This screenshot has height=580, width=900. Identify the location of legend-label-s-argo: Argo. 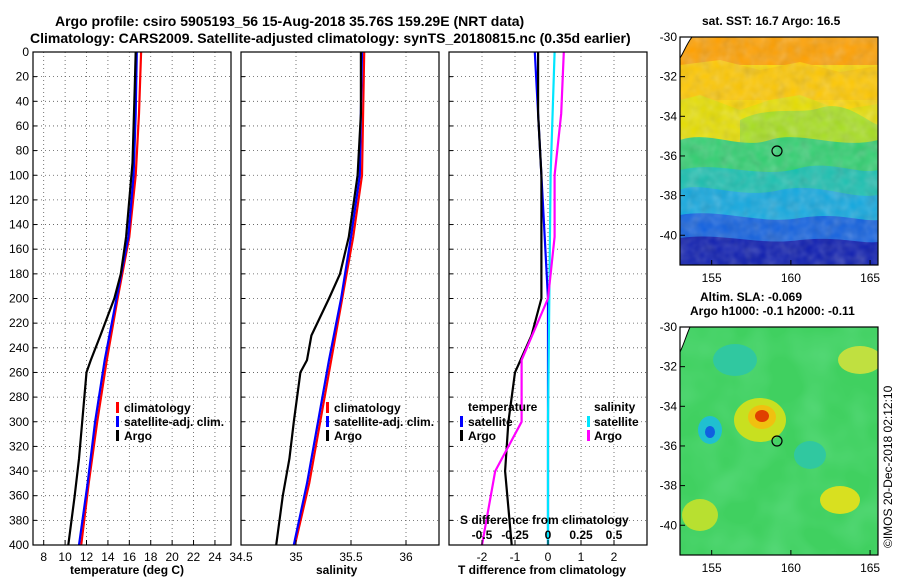
(608, 436).